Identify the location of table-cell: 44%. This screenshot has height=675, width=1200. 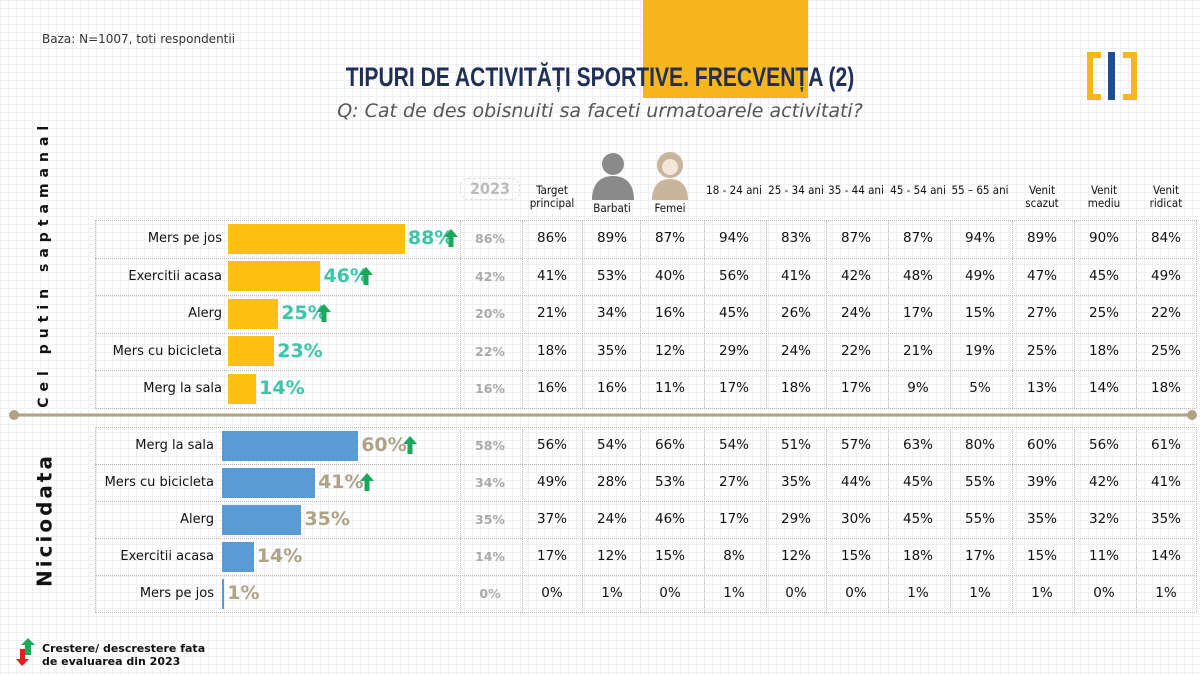
(855, 482).